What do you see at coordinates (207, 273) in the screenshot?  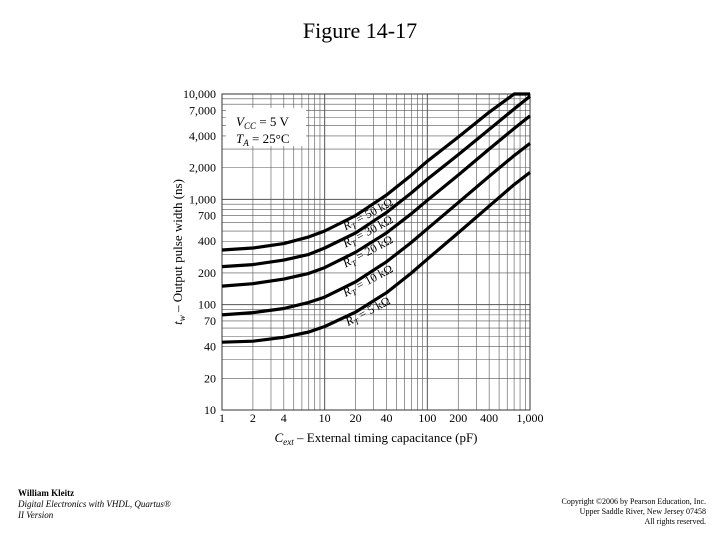 I see `y-tick-label: 200` at bounding box center [207, 273].